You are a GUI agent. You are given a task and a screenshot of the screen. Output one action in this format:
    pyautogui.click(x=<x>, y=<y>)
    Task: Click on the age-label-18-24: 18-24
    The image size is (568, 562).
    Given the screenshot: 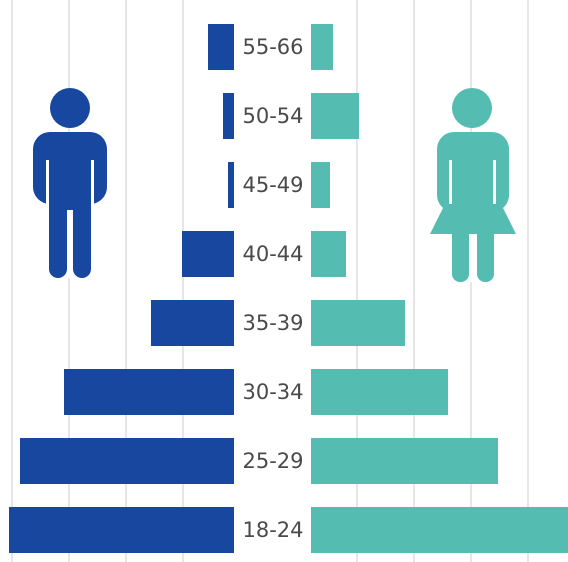 What is the action you would take?
    pyautogui.click(x=272, y=530)
    